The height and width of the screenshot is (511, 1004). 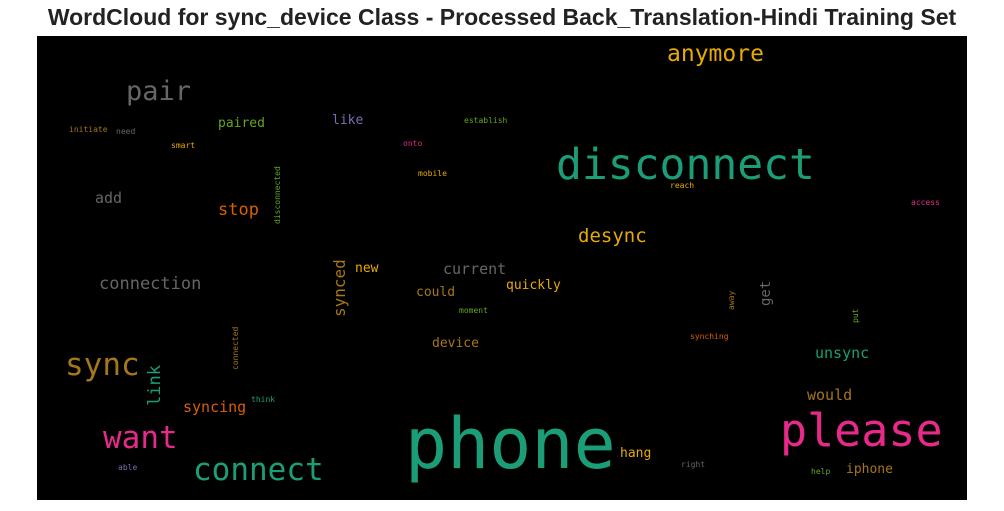 What do you see at coordinates (109, 198) in the screenshot?
I see `word-add: add` at bounding box center [109, 198].